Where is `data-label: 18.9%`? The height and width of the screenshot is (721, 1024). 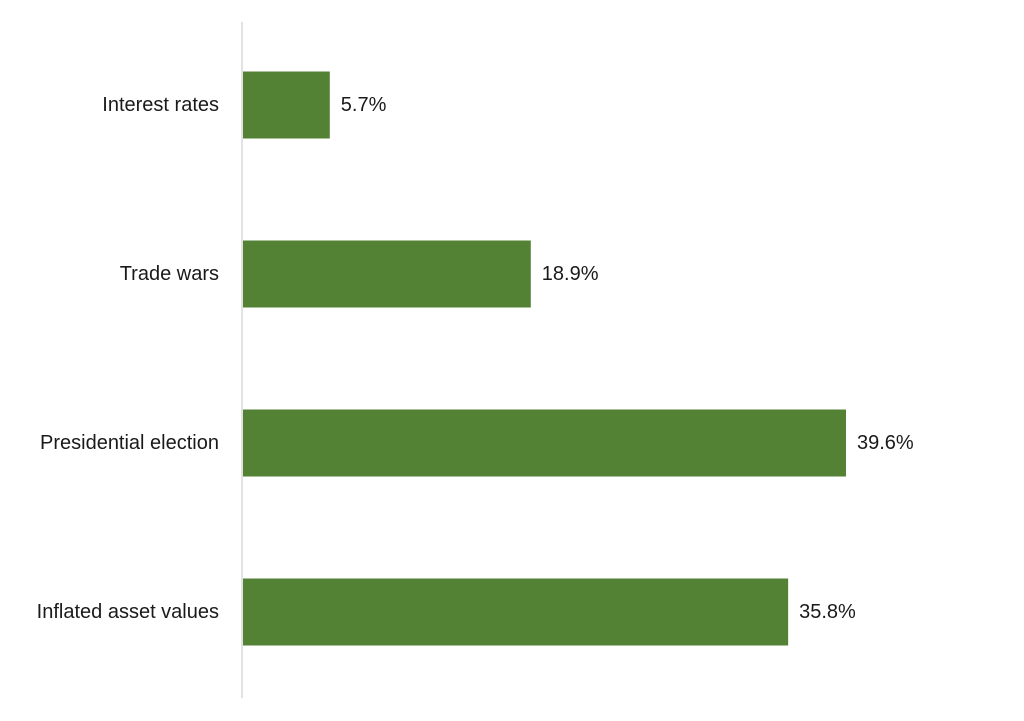 data-label: 18.9% is located at coordinates (570, 274).